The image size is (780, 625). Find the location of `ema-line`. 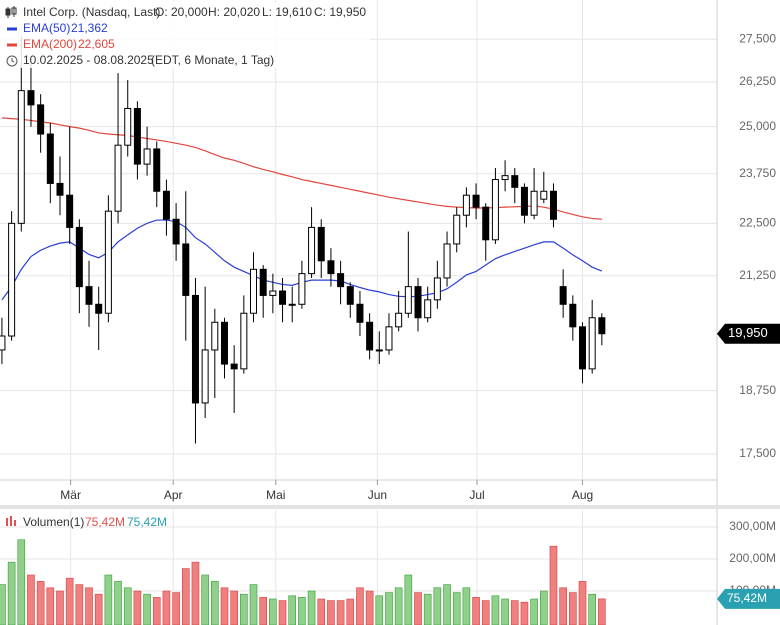

ema-line is located at coordinates (301, 168).